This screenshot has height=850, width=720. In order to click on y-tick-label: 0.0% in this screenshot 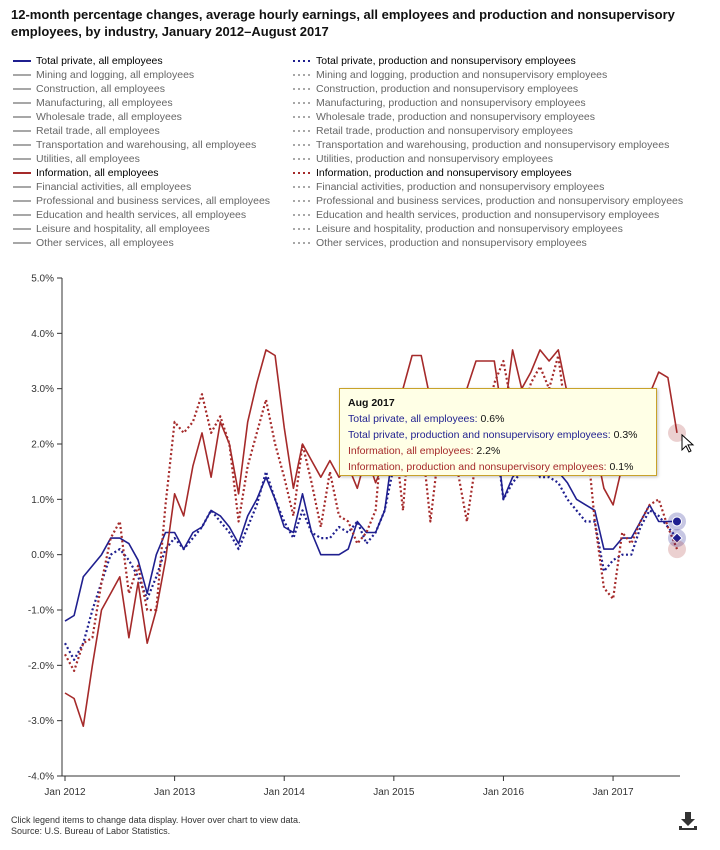, I will do `click(42, 555)`.